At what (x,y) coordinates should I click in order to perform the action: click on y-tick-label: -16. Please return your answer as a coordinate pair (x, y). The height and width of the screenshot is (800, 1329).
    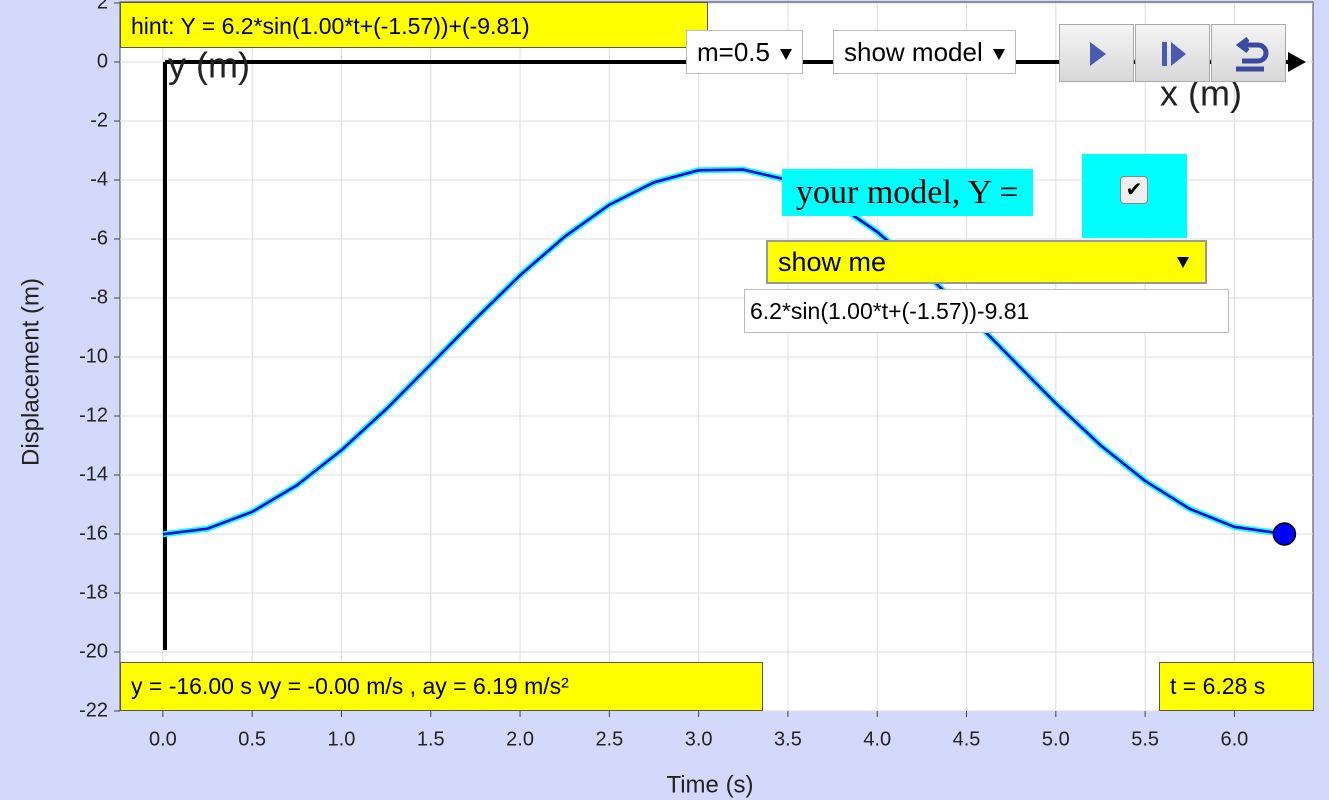
    Looking at the image, I should click on (93, 533).